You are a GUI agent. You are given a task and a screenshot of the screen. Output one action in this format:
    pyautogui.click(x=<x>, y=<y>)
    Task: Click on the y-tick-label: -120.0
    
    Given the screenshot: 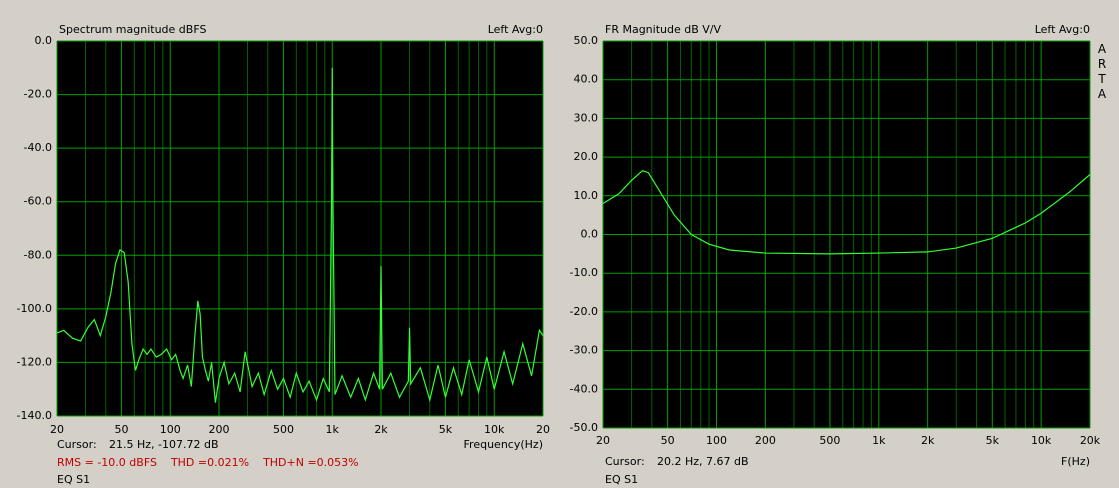 What is the action you would take?
    pyautogui.click(x=34, y=361)
    